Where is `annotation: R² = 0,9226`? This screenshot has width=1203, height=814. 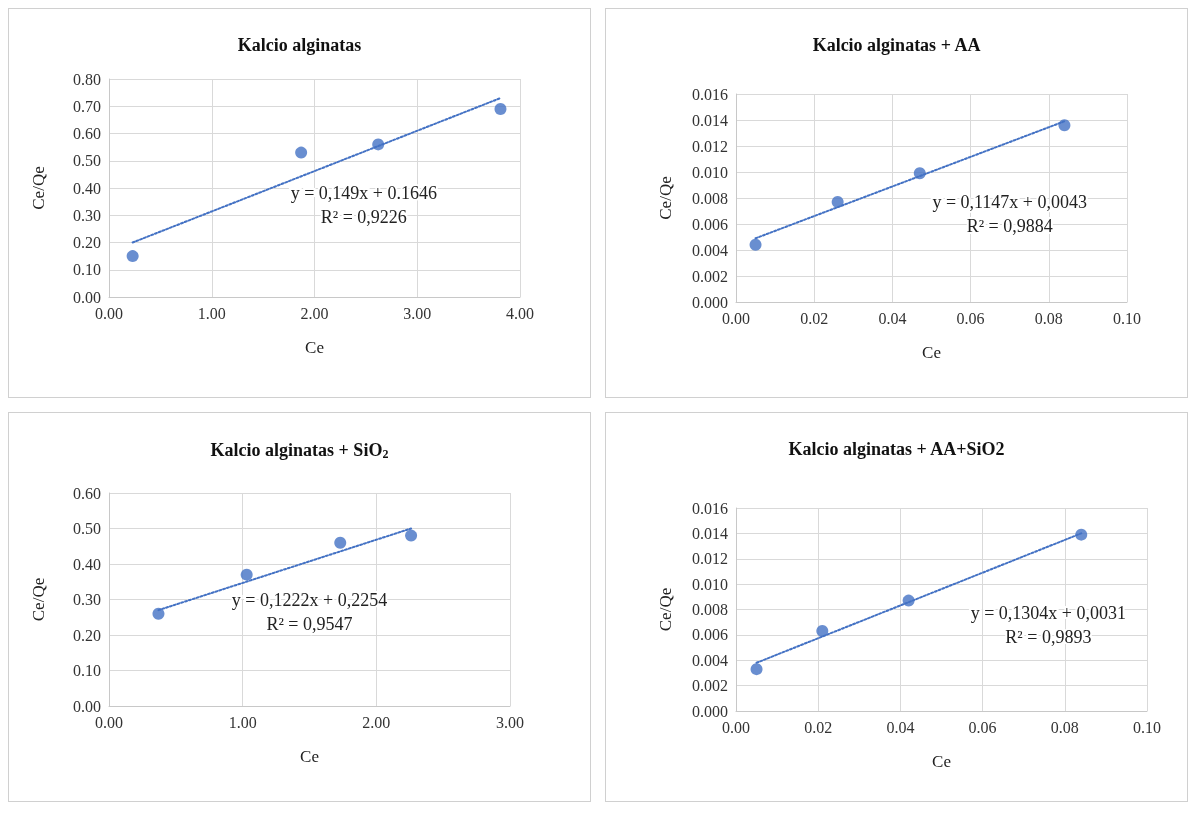 annotation: R² = 0,9226 is located at coordinates (363, 217).